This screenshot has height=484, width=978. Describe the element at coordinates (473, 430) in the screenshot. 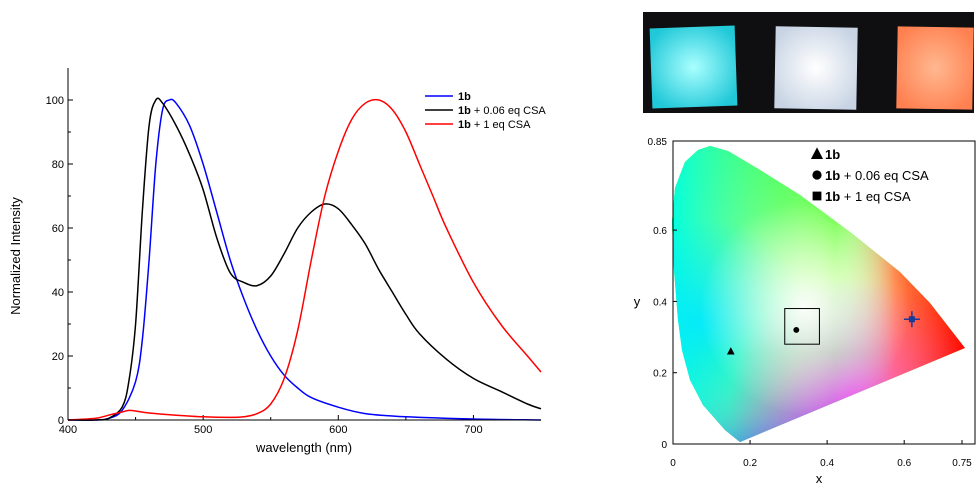

I see `x-tick-label: 700` at that location.